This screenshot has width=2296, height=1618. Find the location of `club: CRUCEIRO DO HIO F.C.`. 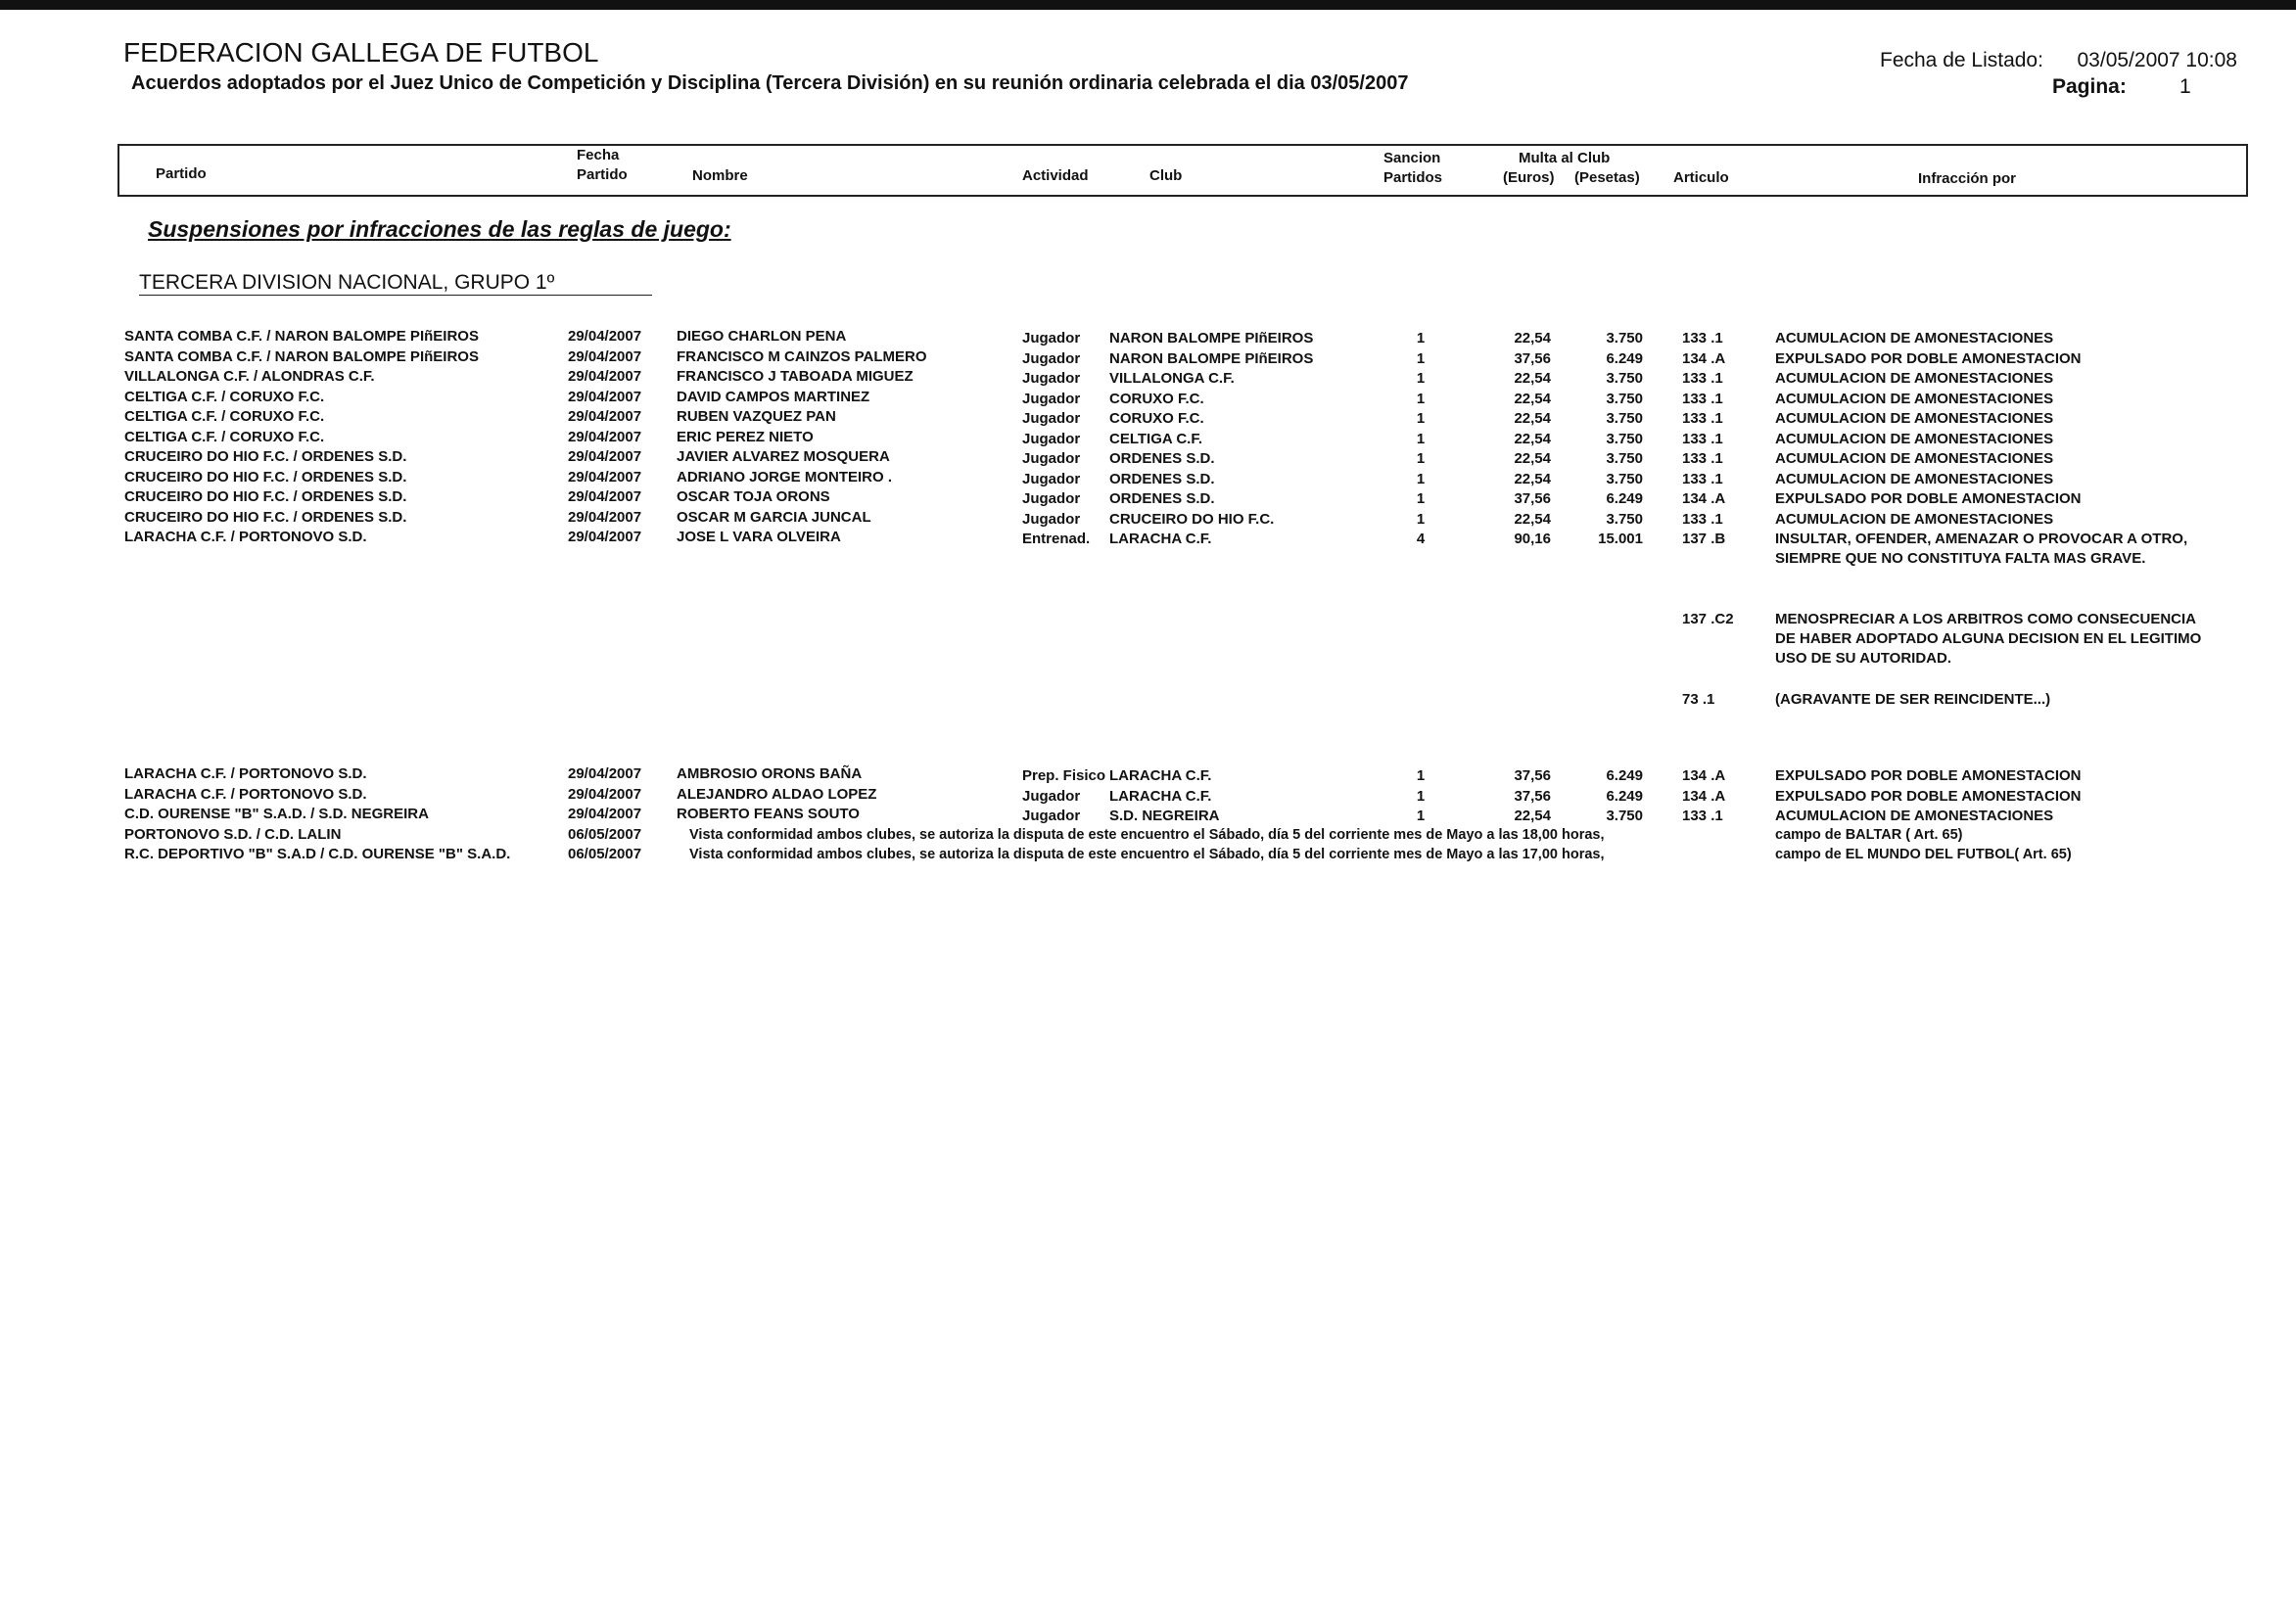

club: CRUCEIRO DO HIO F.C. is located at coordinates (1192, 519).